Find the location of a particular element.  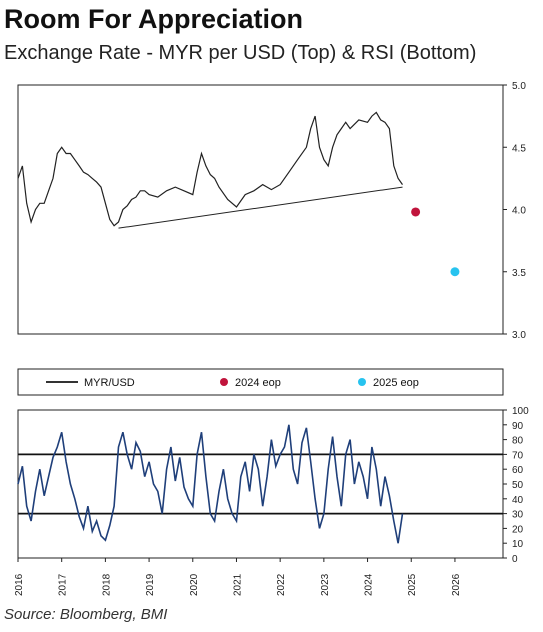

x-tick-label: 2025 is located at coordinates (412, 584).